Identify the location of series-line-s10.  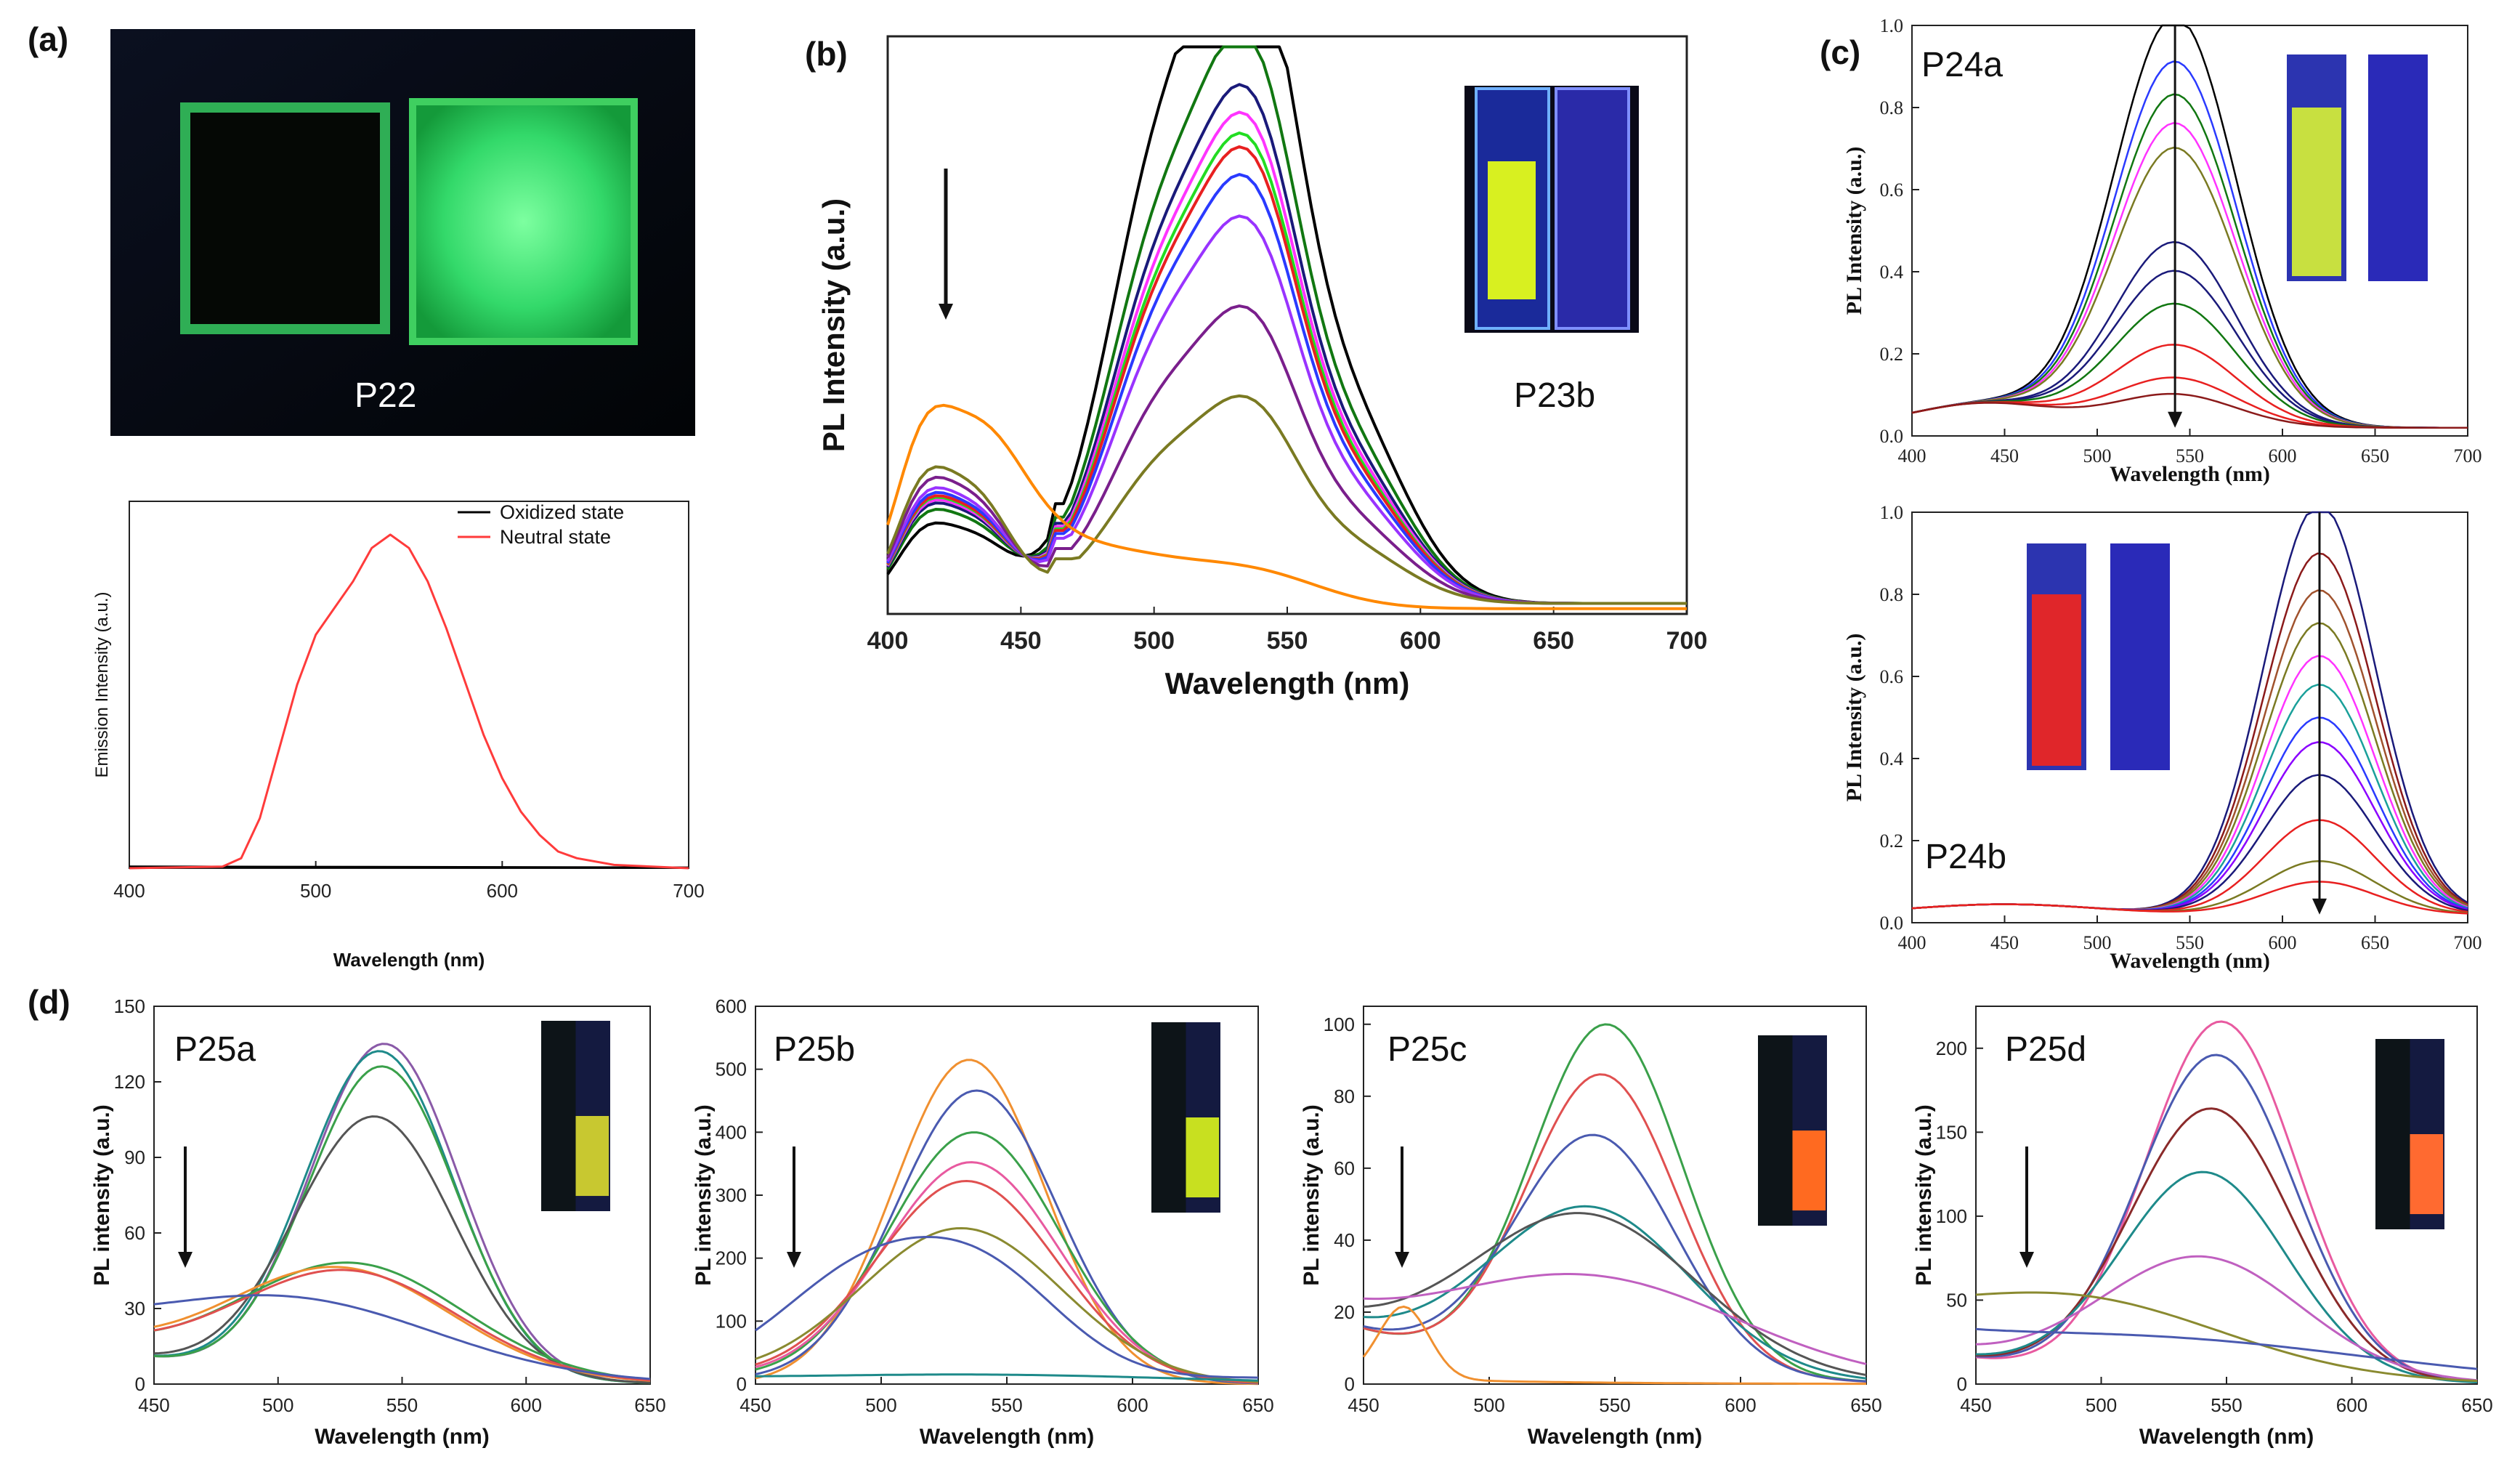
(1286, 499).